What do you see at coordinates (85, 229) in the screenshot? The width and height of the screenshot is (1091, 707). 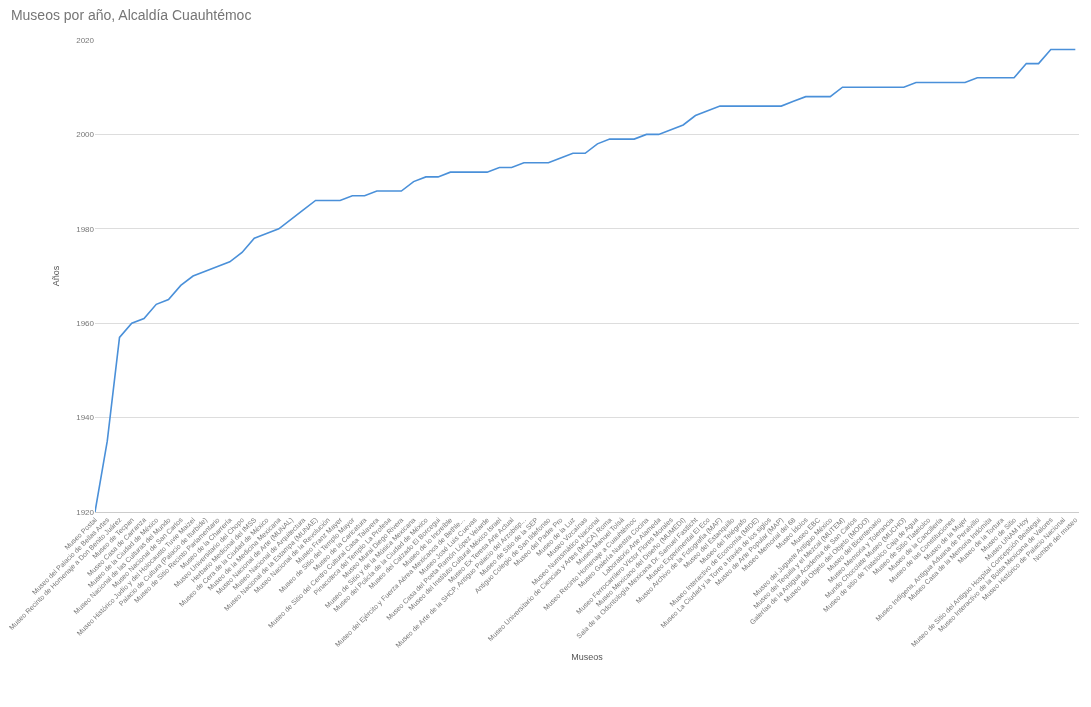 I see `y-tick-label: 1980` at bounding box center [85, 229].